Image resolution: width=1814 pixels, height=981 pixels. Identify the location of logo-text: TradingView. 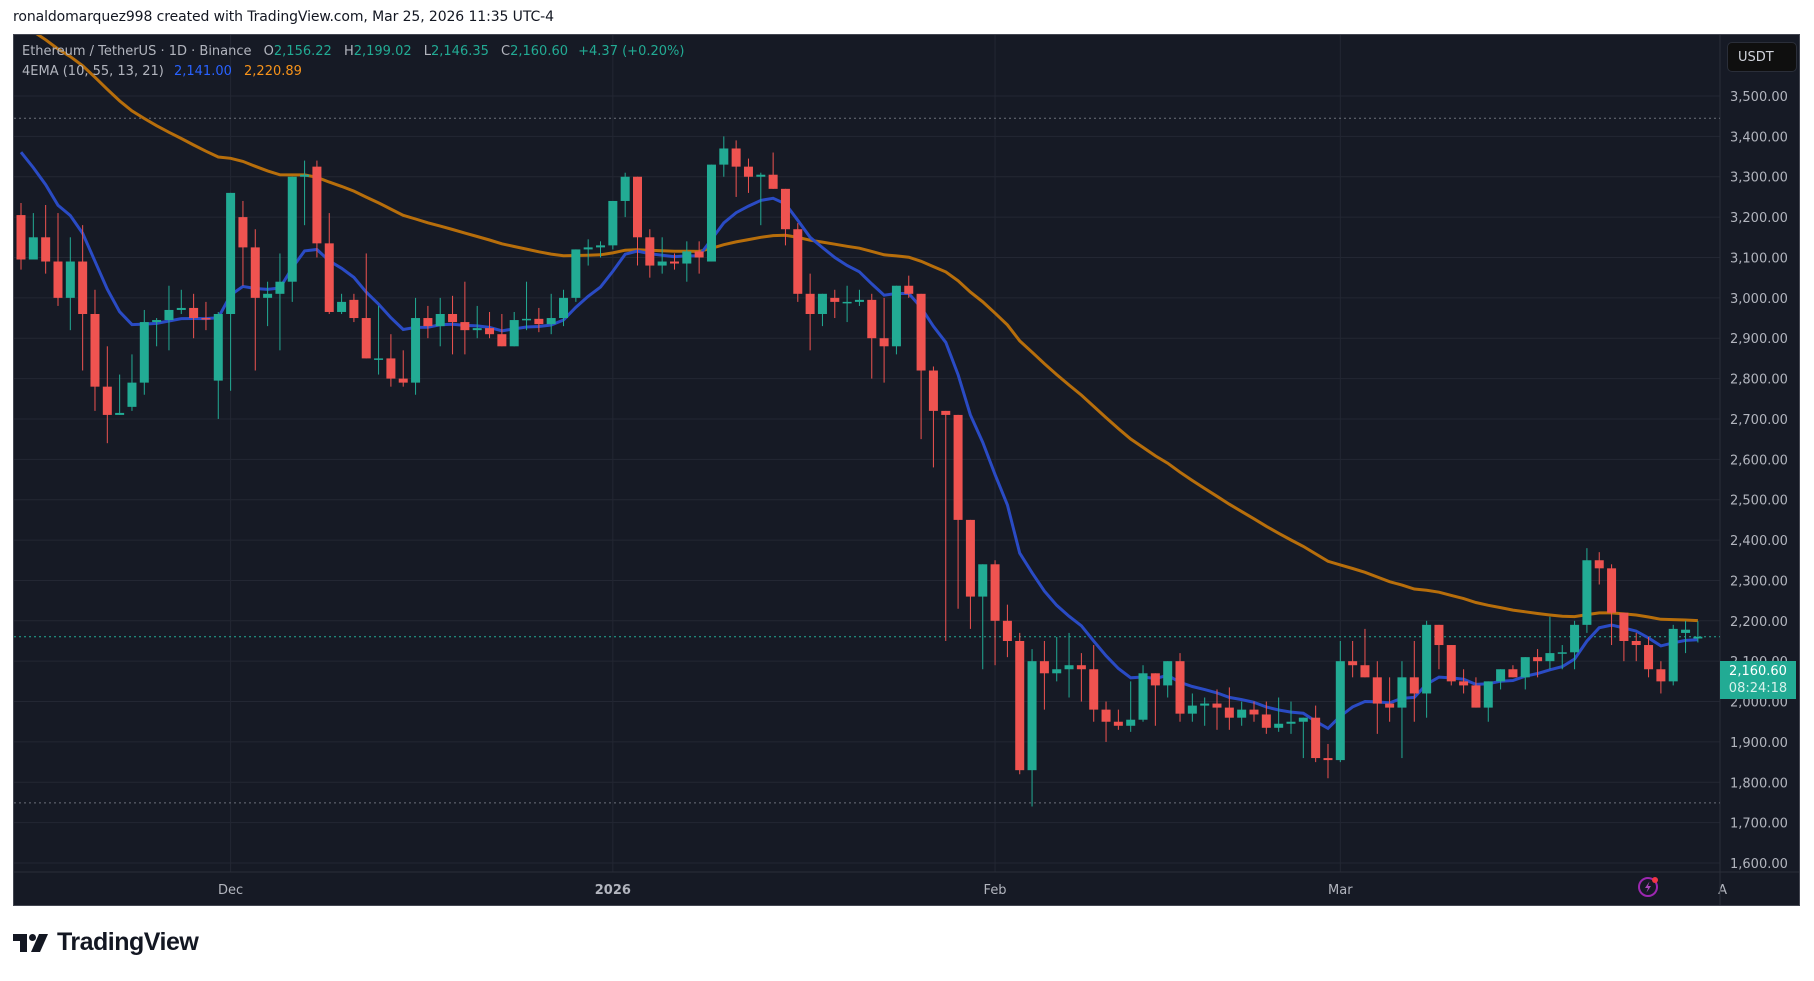
(128, 942).